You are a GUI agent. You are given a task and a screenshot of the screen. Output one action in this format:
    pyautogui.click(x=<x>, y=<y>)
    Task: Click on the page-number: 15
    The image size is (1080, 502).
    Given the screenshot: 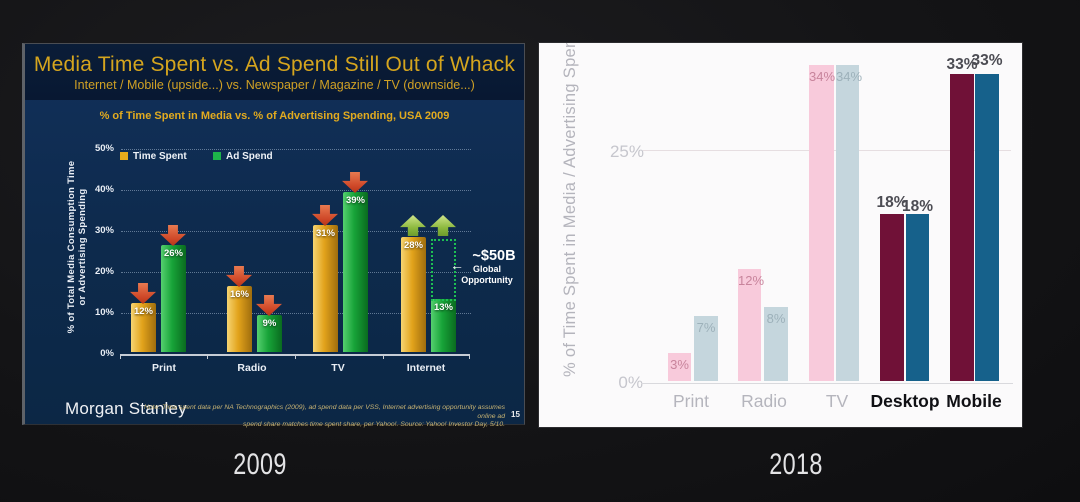 What is the action you would take?
    pyautogui.click(x=515, y=414)
    